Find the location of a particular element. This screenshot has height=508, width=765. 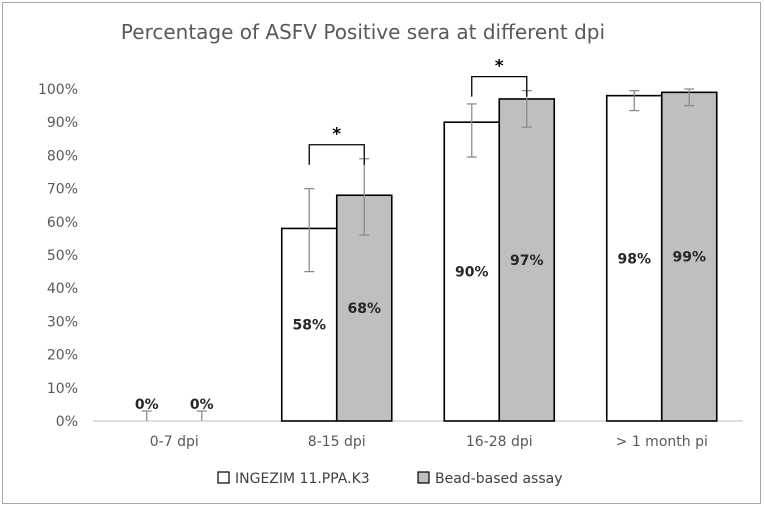

y-tick-label: 40% is located at coordinates (62, 289).